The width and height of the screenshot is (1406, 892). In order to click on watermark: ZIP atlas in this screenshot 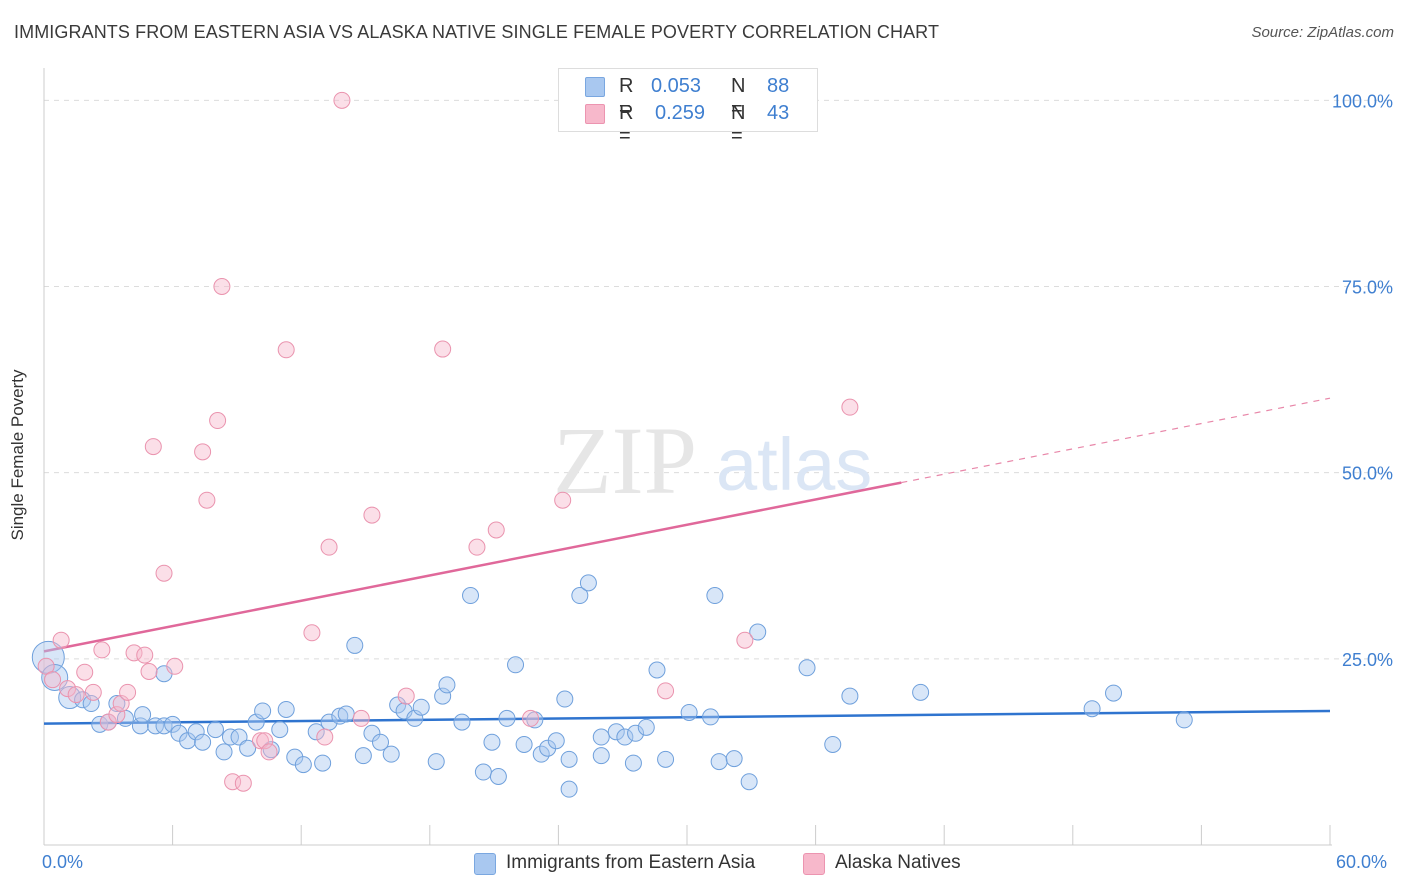, I will do `click(712, 460)`.